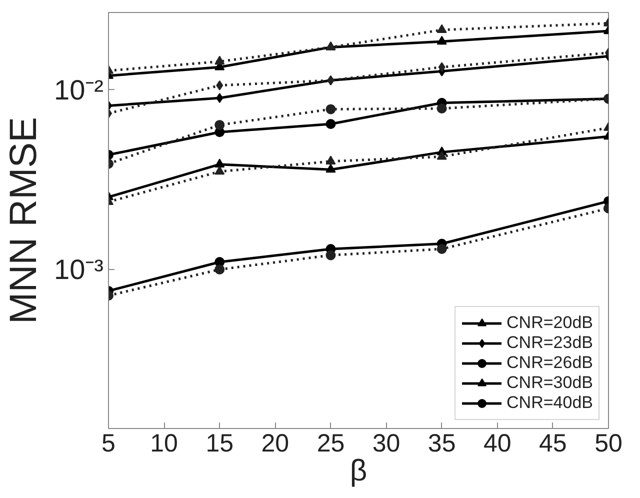 Image resolution: width=640 pixels, height=498 pixels. What do you see at coordinates (109, 444) in the screenshot?
I see `x-tick-label: 5` at bounding box center [109, 444].